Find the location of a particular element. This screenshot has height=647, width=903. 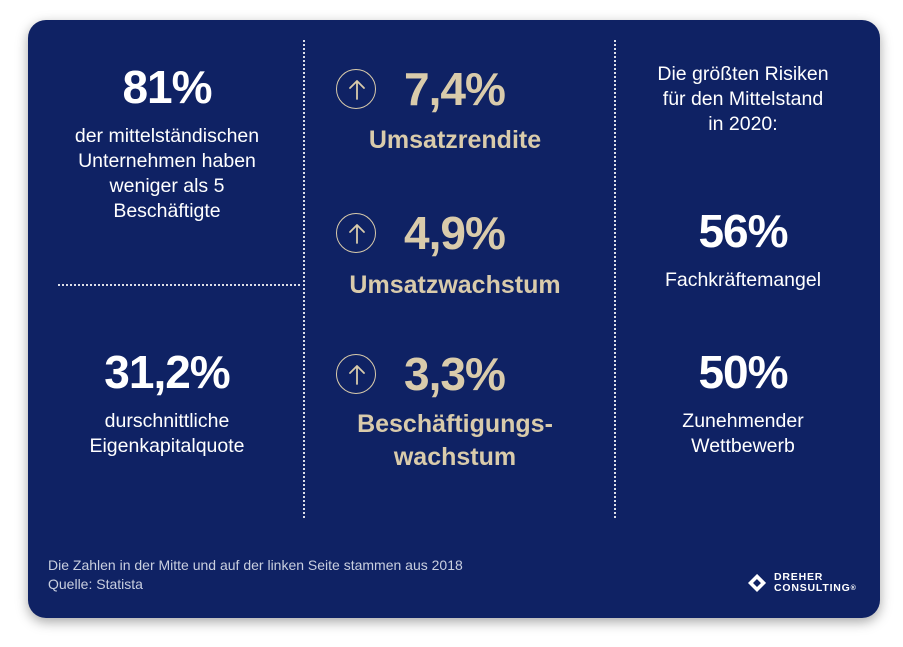

stat-label-employment: Beschäftigungs- wachstum is located at coordinates (455, 440).